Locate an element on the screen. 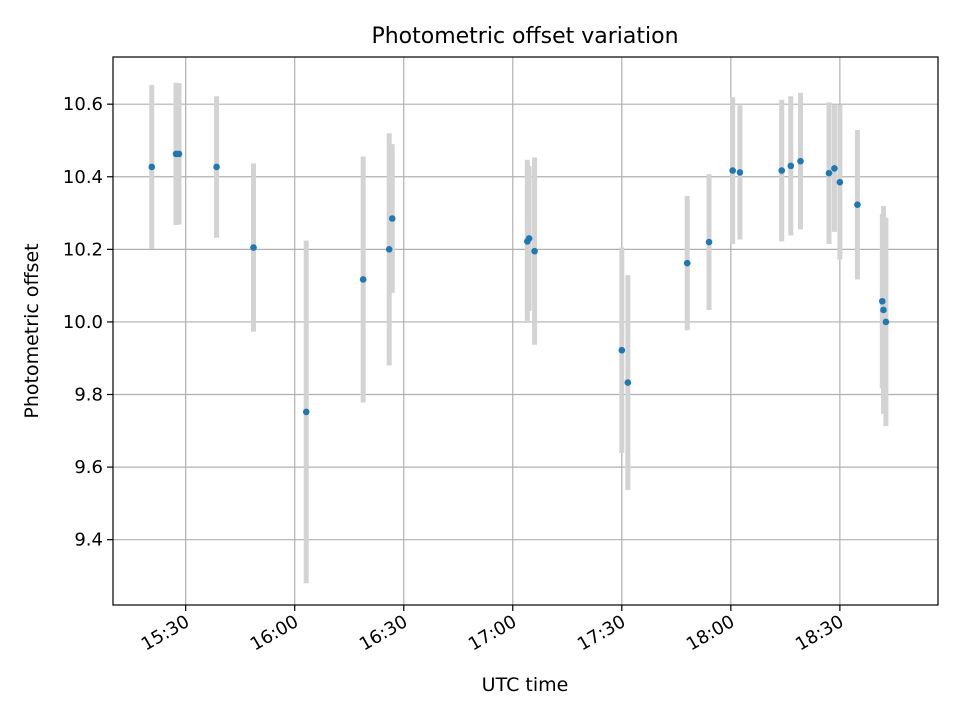 The width and height of the screenshot is (960, 720). y-tick-label: 10.2 is located at coordinates (83, 249).